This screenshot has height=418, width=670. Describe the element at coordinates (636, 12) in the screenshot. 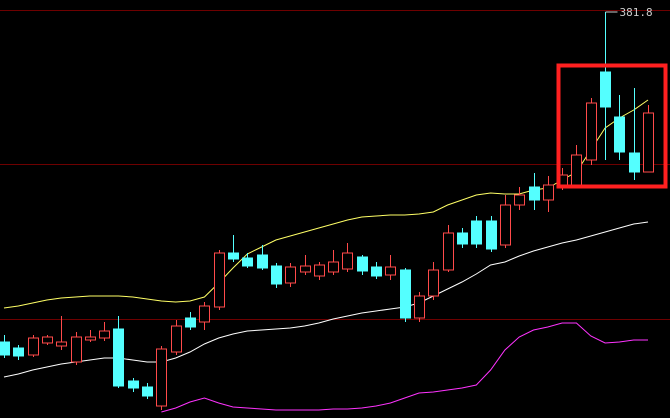

I see `high-label: 381.8` at that location.